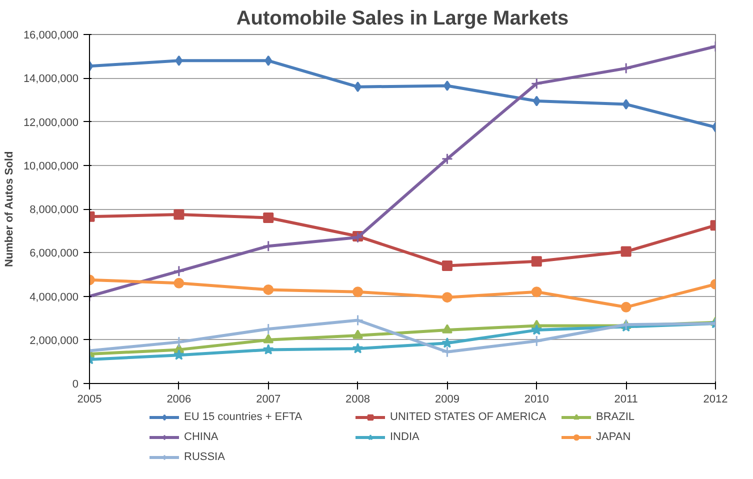  I want to click on chart-title: Automobile Sales in Large Markets, so click(402, 19).